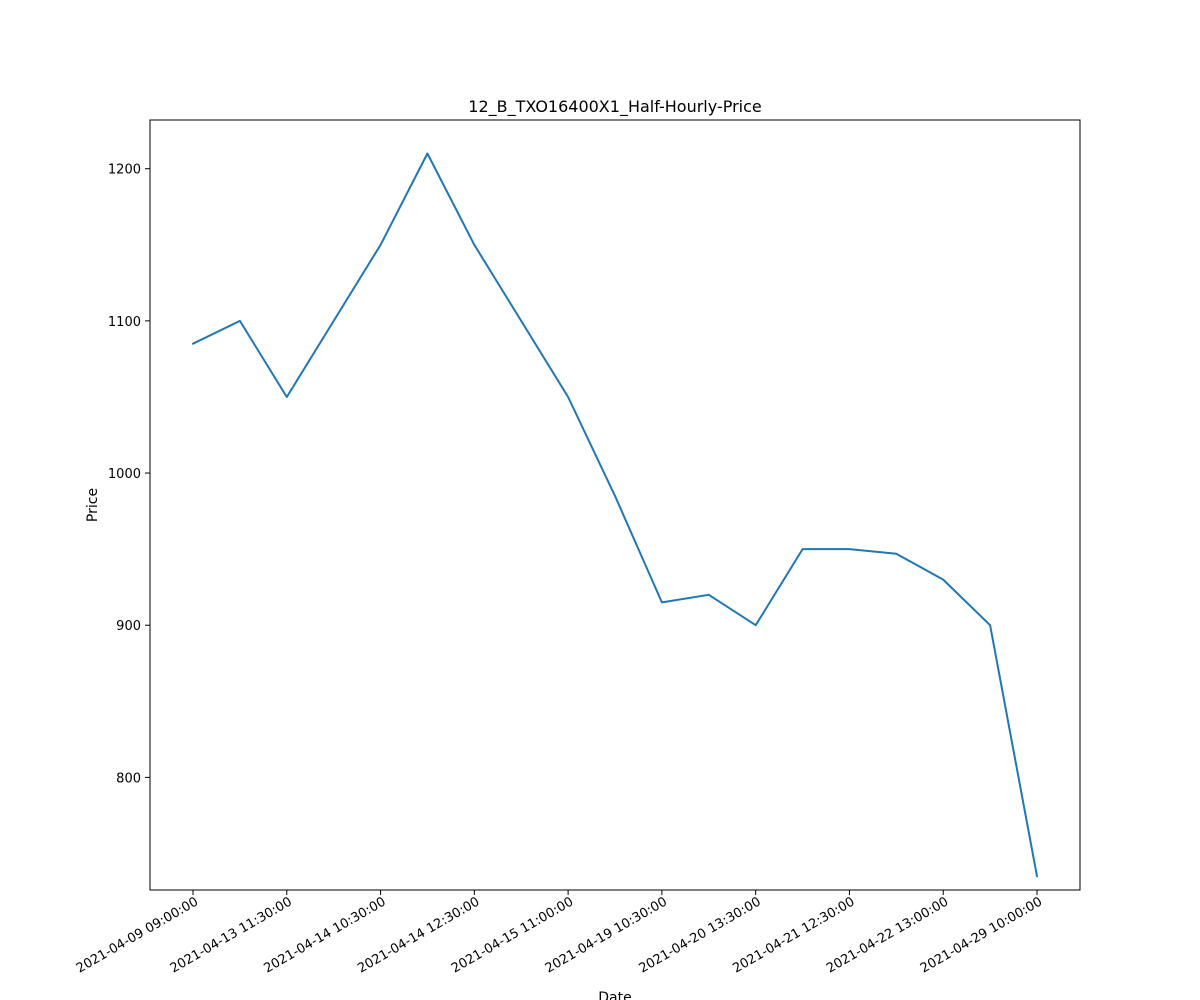 This screenshot has width=1200, height=1000. What do you see at coordinates (124, 322) in the screenshot?
I see `y-tick-label: 1100` at bounding box center [124, 322].